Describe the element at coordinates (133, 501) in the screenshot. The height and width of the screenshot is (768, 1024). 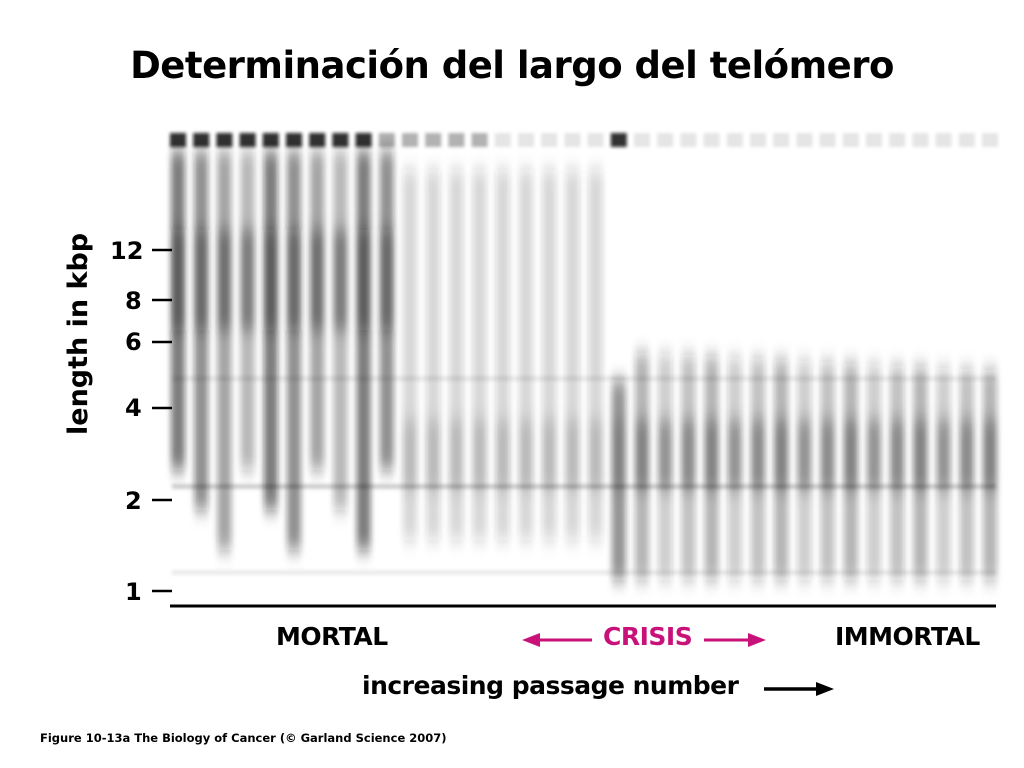
I see `tick-label-2: 2` at that location.